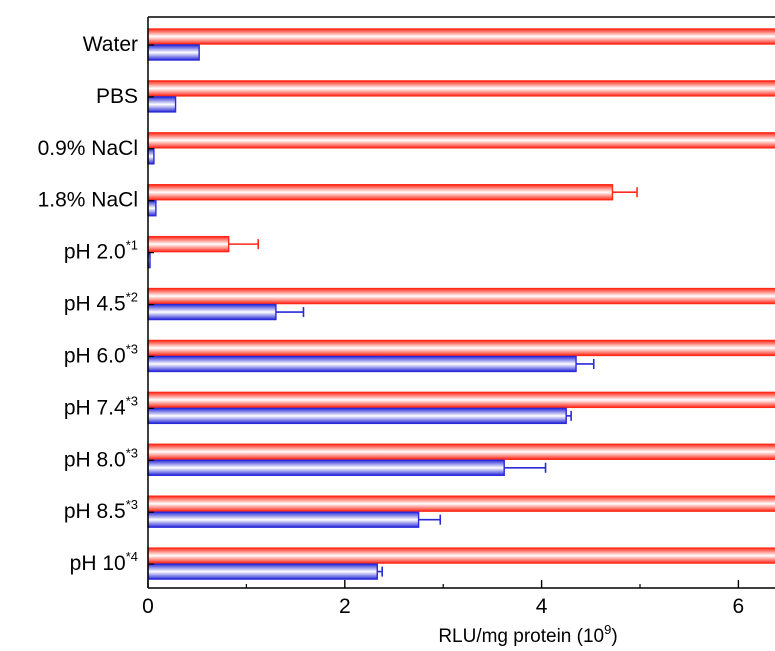 This screenshot has width=775, height=651. I want to click on category-label-text: 0.9% NaCl, so click(88, 148).